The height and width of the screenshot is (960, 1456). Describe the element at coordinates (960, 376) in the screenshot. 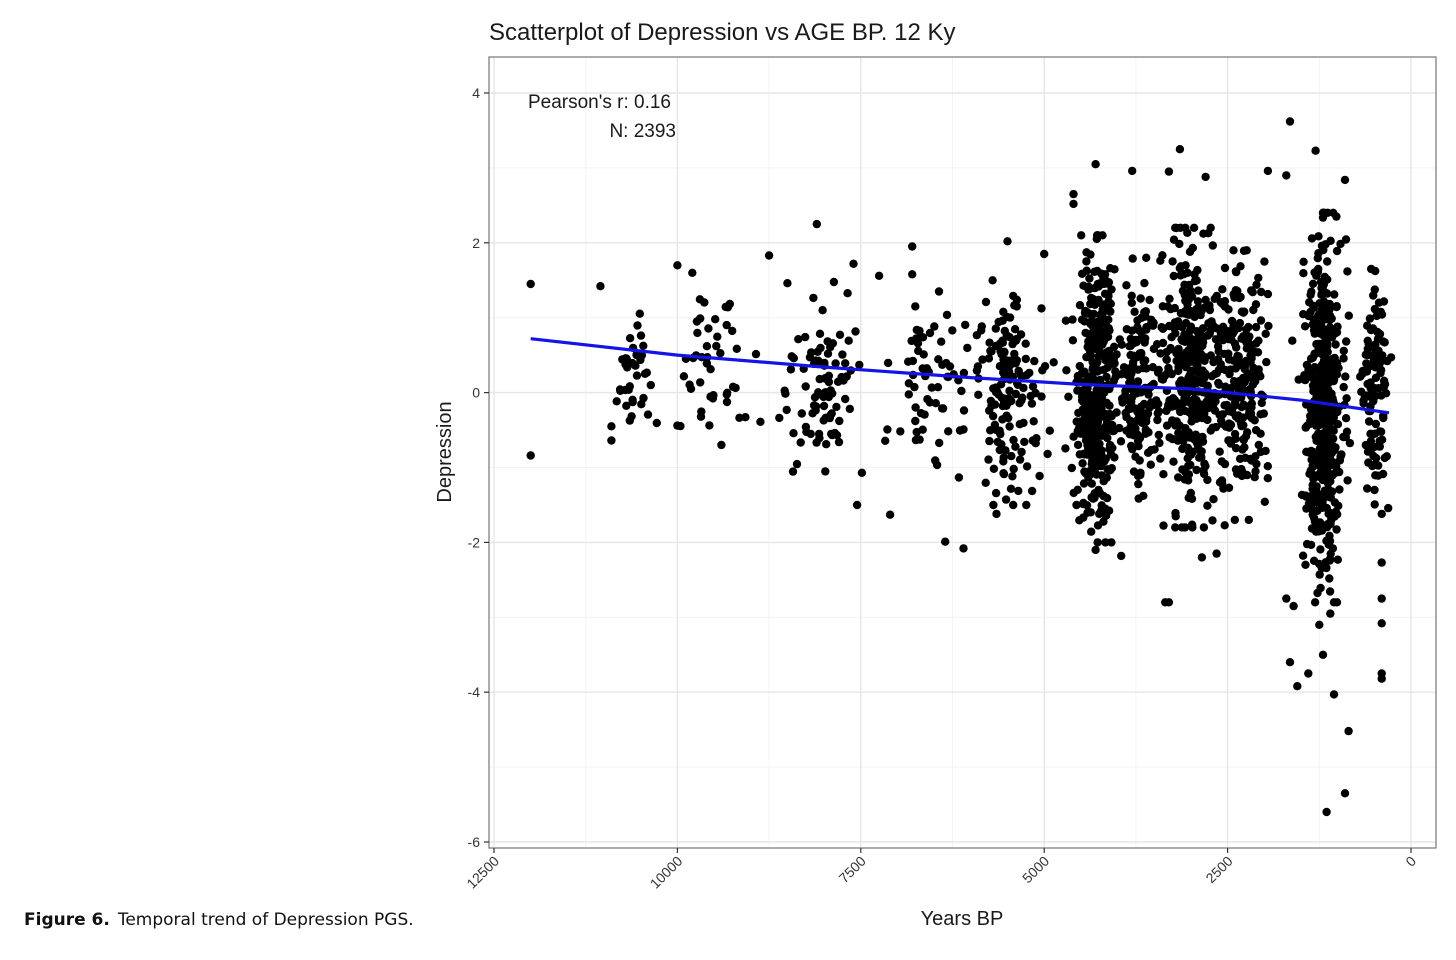

I see `trend-line` at that location.